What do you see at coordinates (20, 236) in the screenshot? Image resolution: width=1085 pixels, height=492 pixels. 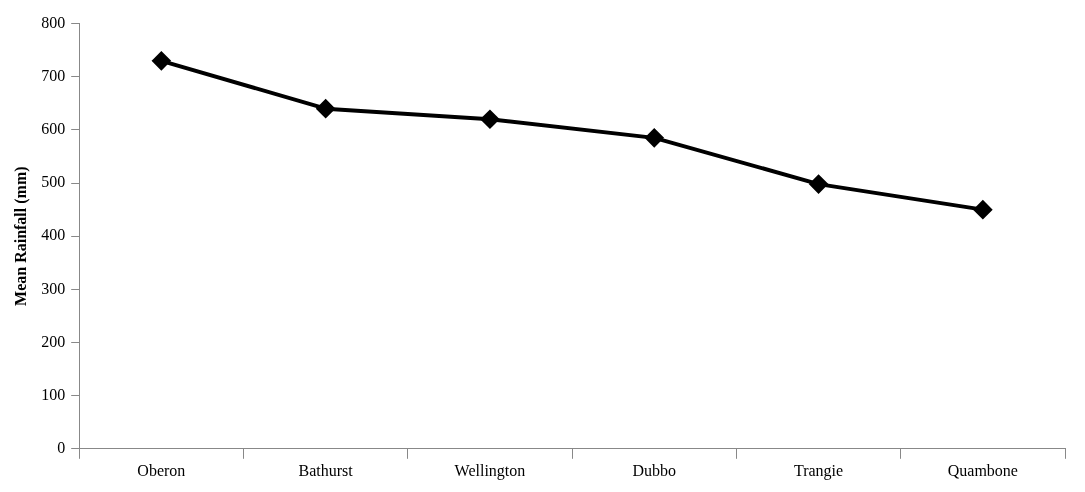 I see `y-axis-title: Mean Rainfall (mm)` at bounding box center [20, 236].